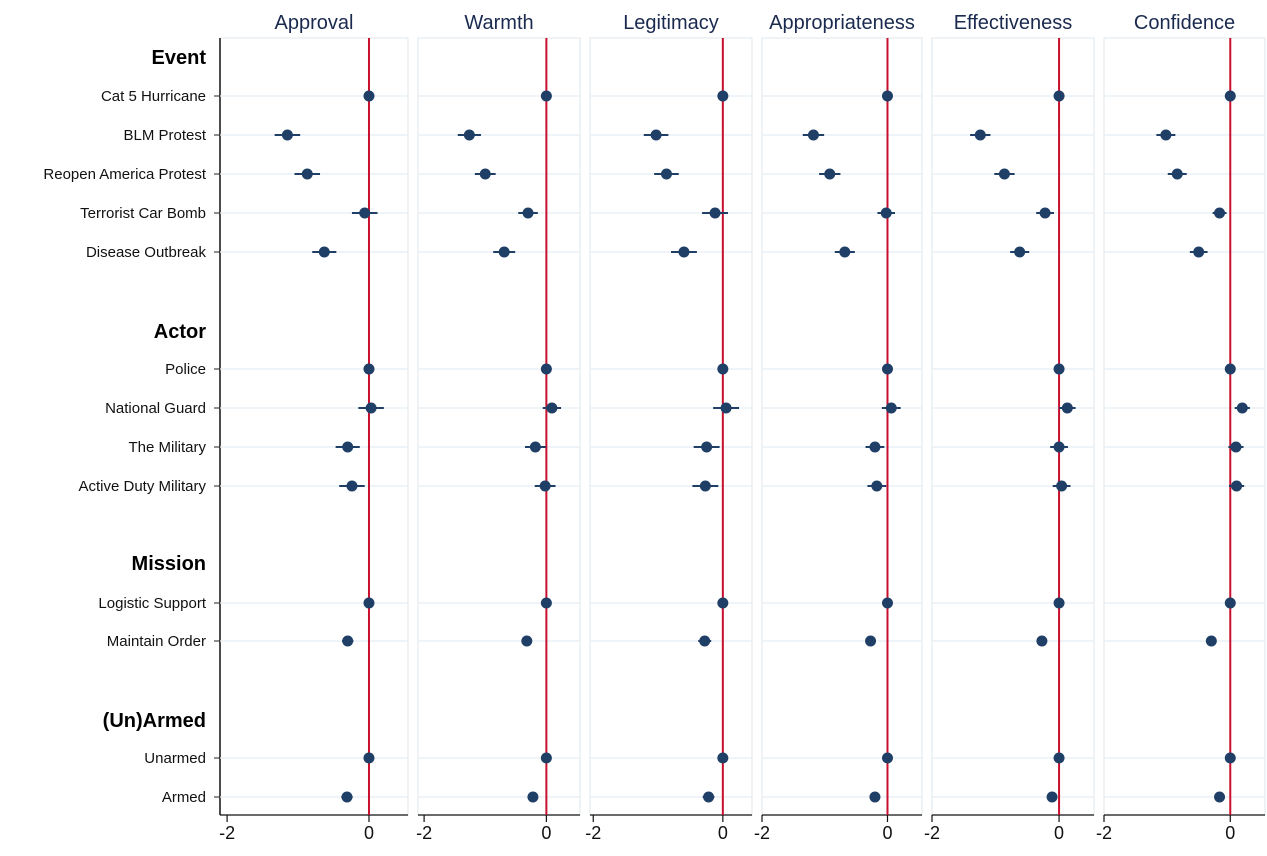  I want to click on panel-effectiveness: Effectiveness -2 0, so click(1009, 427).